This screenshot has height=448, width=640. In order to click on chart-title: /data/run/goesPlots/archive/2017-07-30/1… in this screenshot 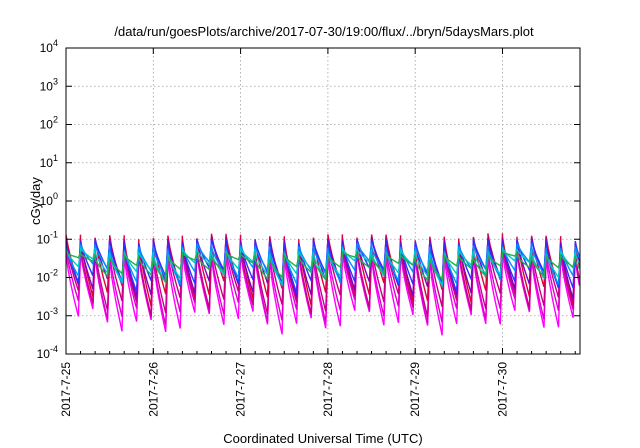, I will do `click(324, 31)`.